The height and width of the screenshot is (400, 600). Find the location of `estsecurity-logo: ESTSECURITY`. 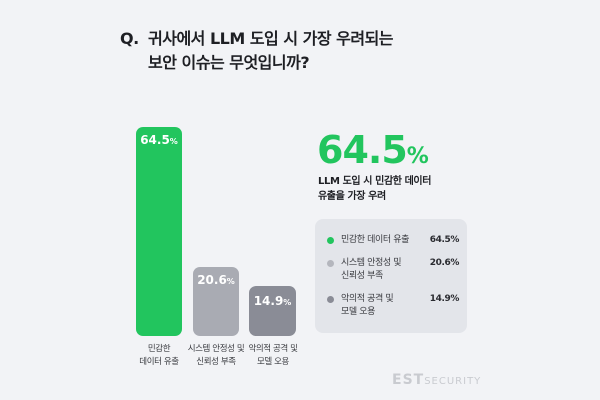

estsecurity-logo: ESTSECURITY is located at coordinates (437, 380).